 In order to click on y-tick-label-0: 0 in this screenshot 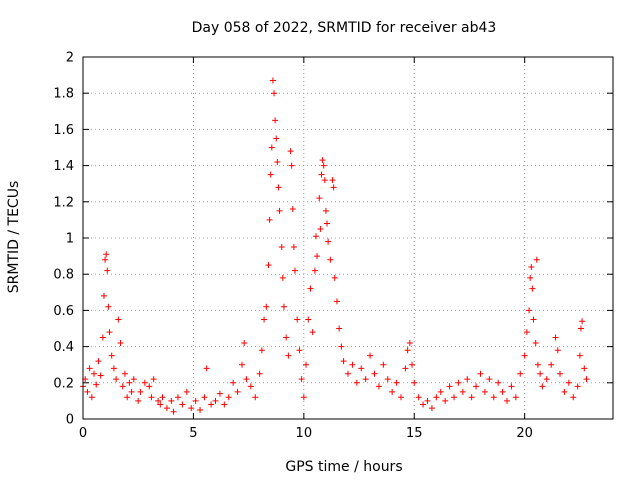, I will do `click(70, 420)`.